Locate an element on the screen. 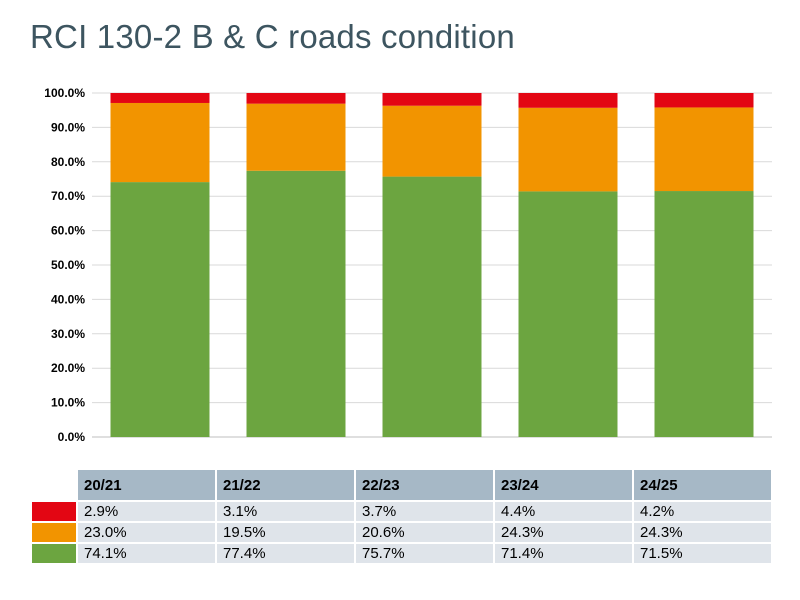 Image resolution: width=800 pixels, height=600 pixels. table-header-cell: 23/24 is located at coordinates (563, 485).